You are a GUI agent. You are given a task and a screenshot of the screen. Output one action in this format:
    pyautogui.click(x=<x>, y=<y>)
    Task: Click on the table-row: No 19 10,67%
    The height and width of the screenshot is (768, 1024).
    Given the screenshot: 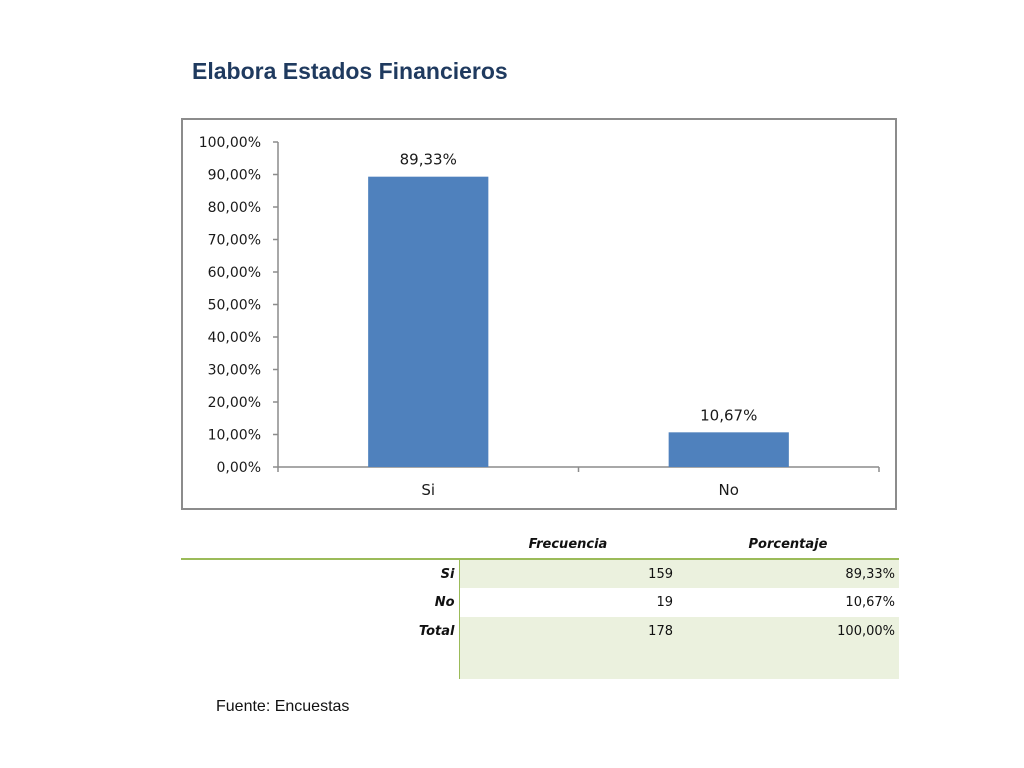 What is the action you would take?
    pyautogui.click(x=540, y=602)
    